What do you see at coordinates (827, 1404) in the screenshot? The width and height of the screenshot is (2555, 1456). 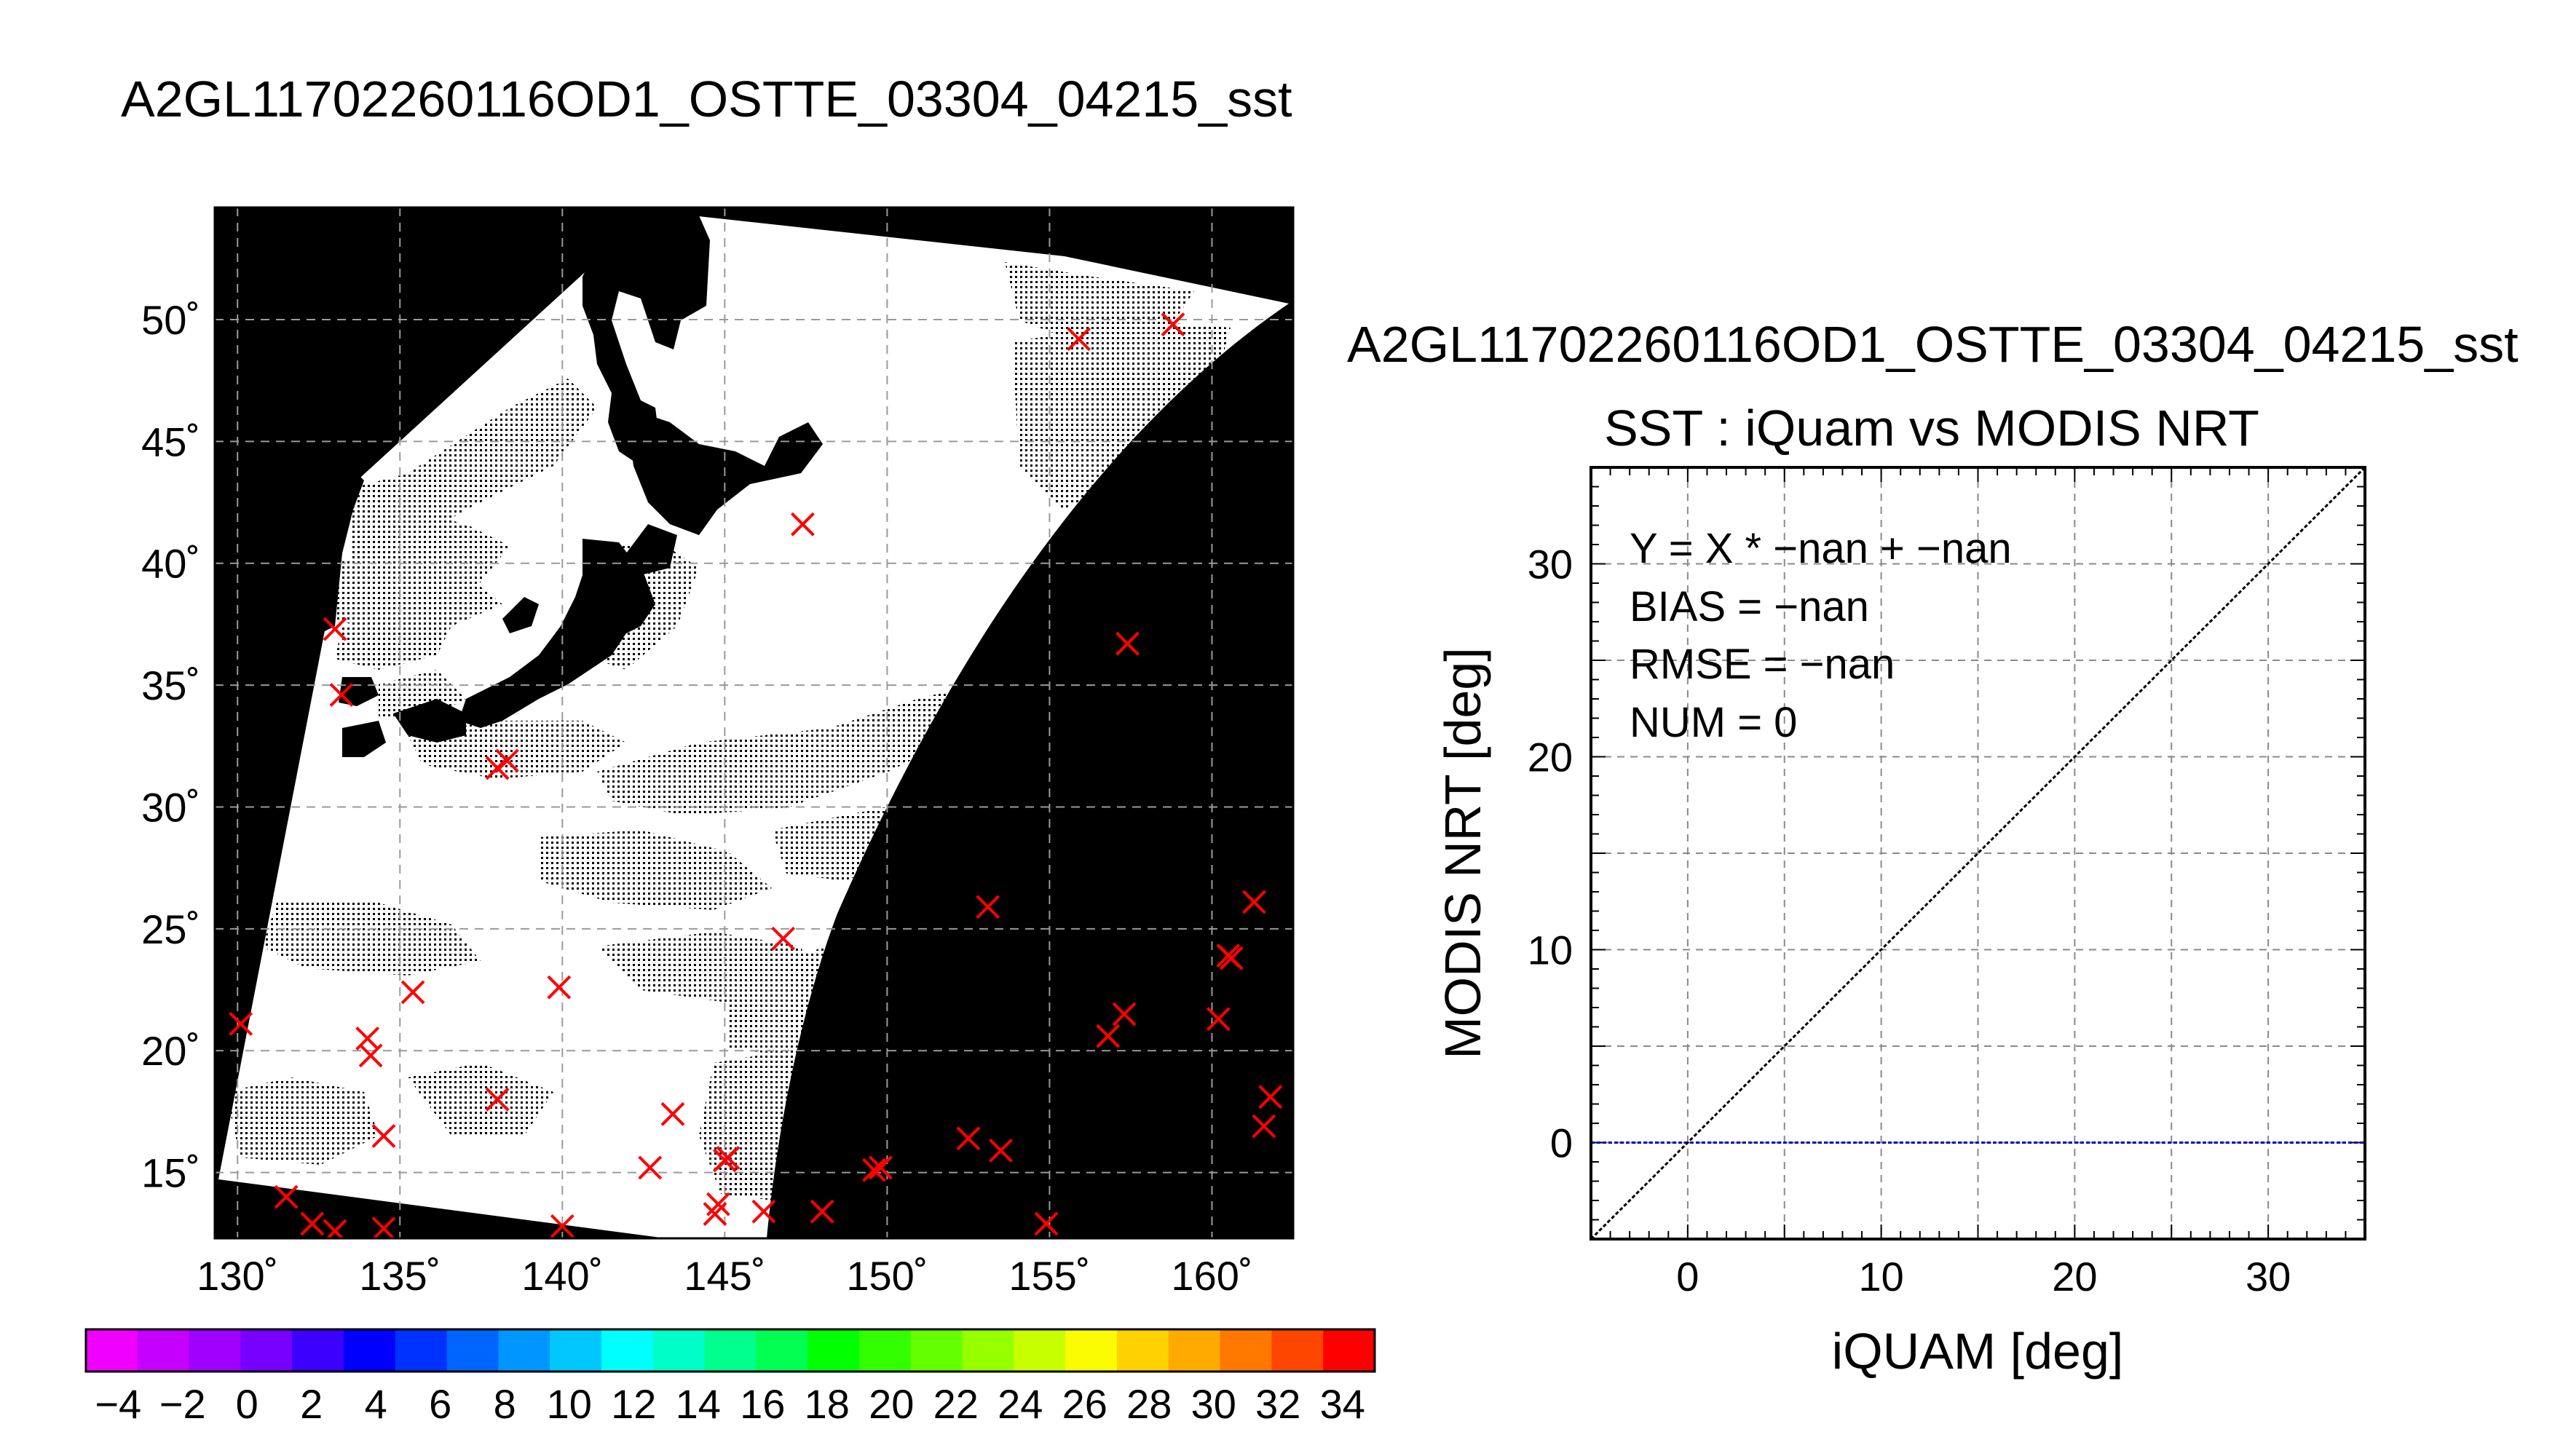 I see `colorbar-tick-label: 18` at bounding box center [827, 1404].